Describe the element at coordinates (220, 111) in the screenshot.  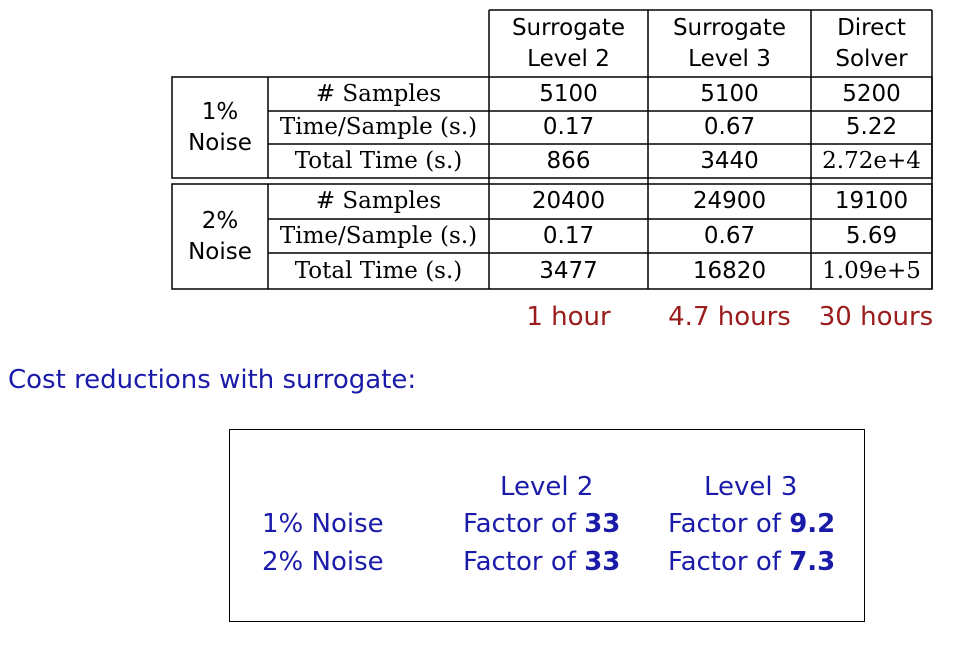
I see `group-label-line: 1%` at that location.